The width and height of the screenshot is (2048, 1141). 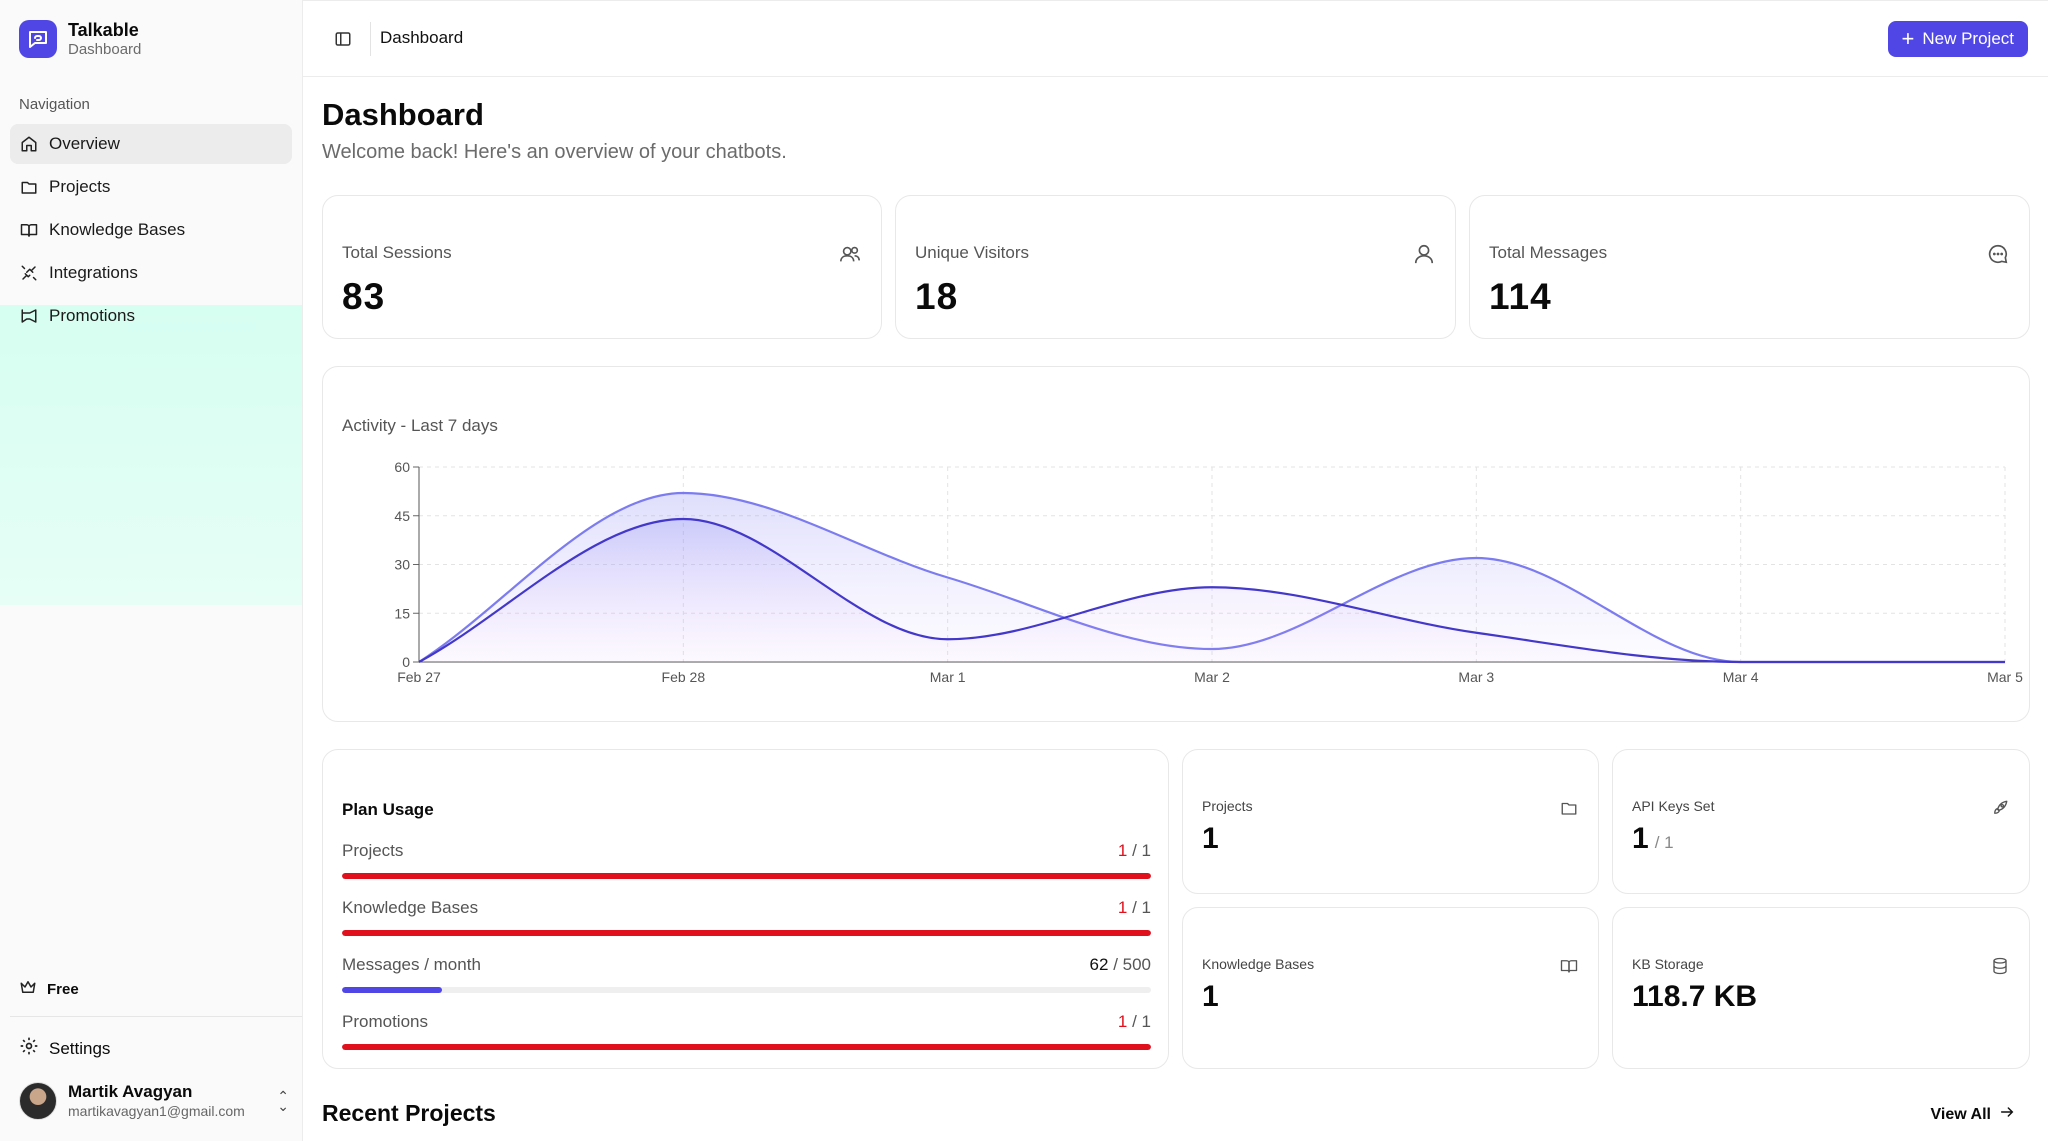 What do you see at coordinates (1908, 38) in the screenshot?
I see `plus-icon: +` at bounding box center [1908, 38].